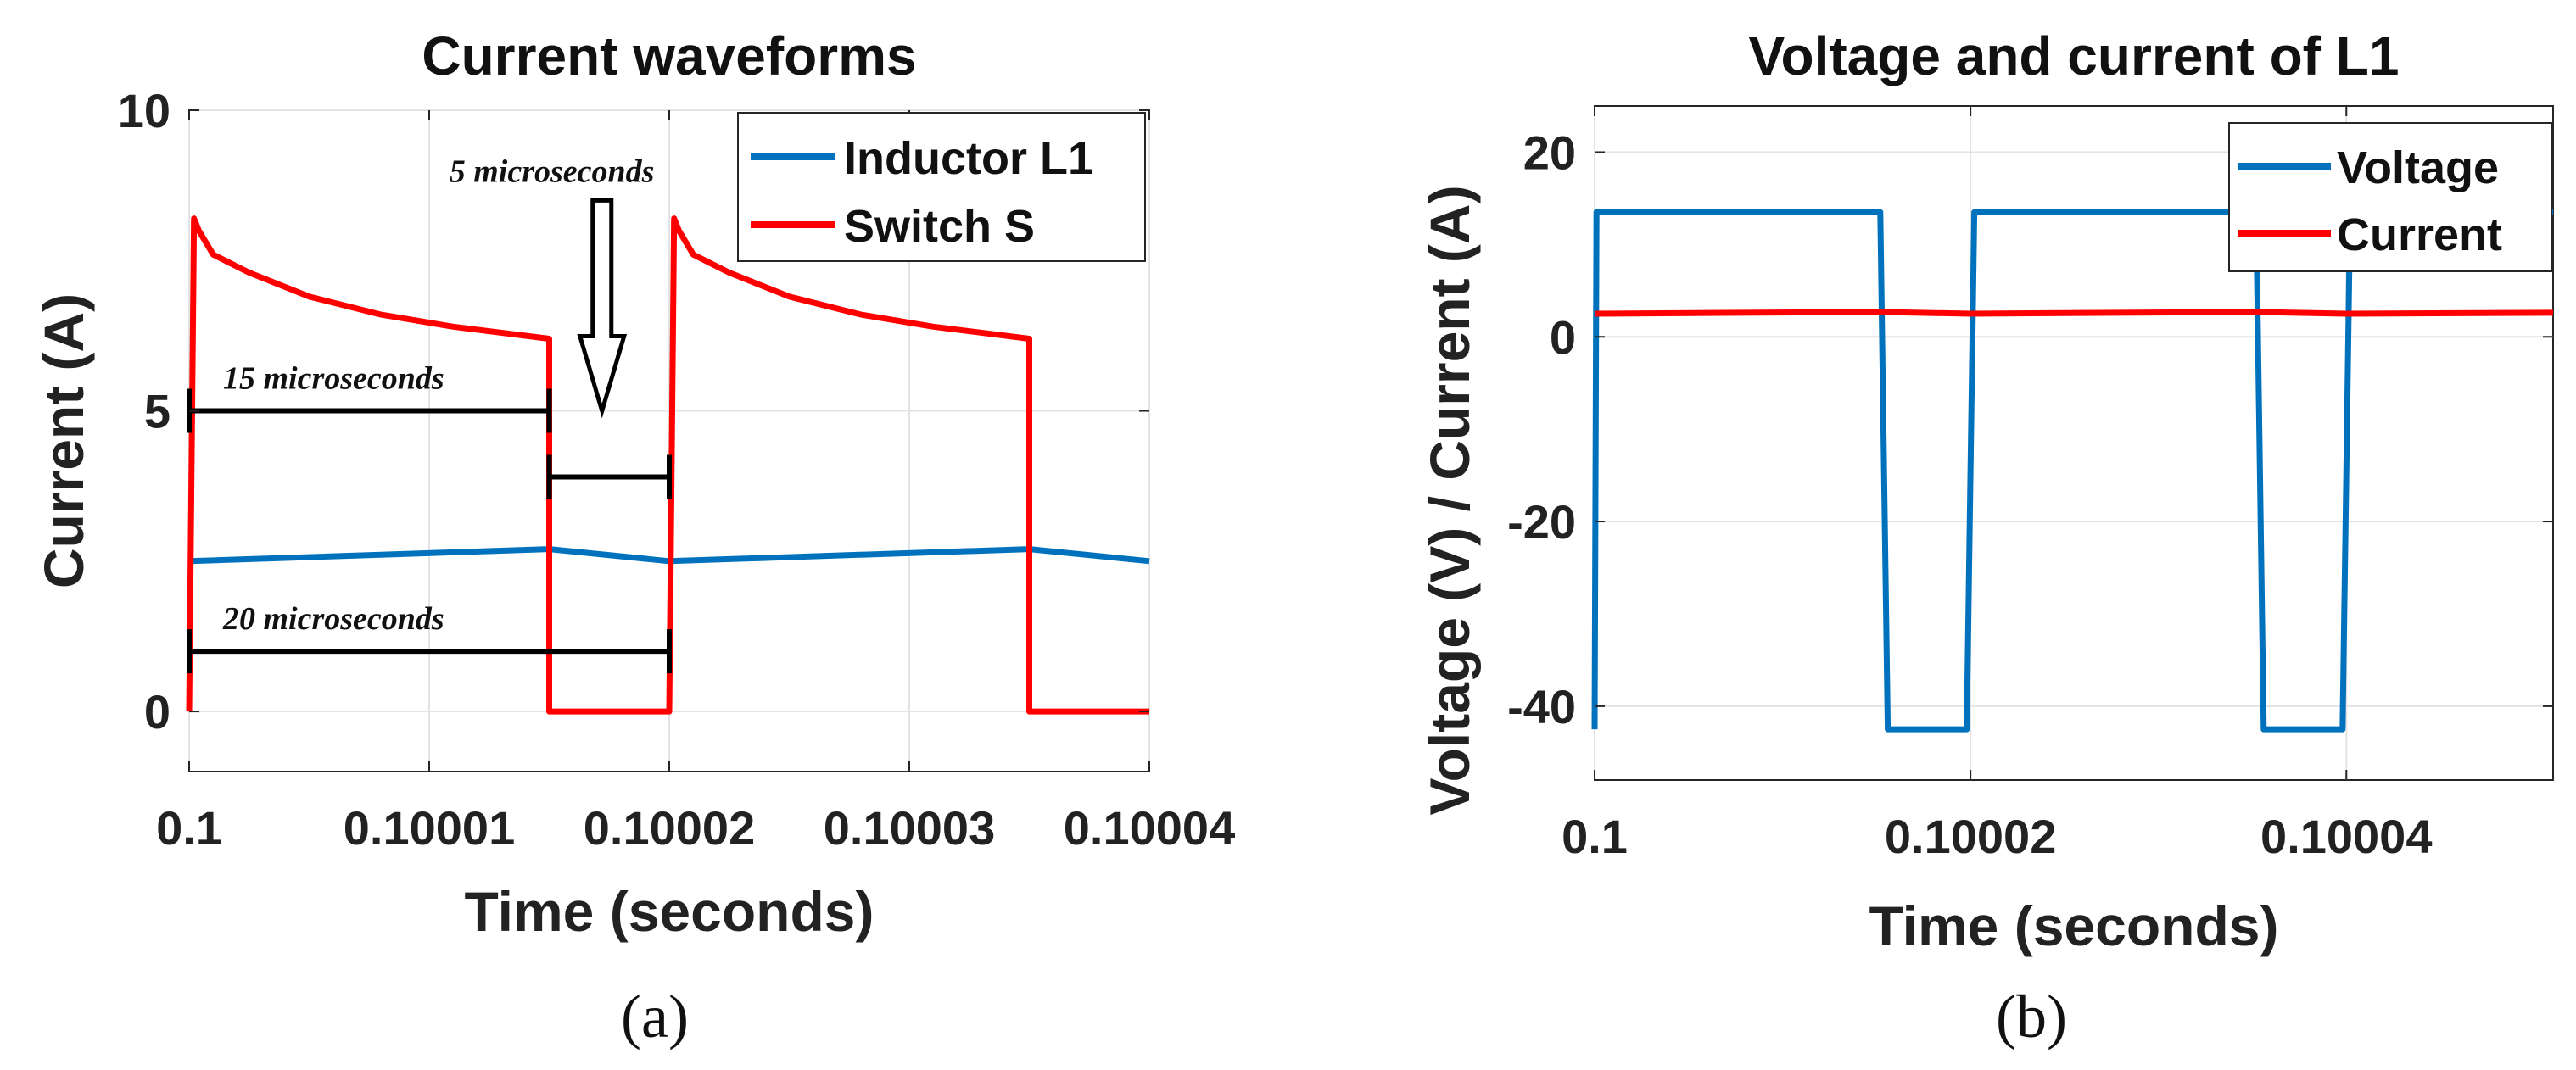 Image resolution: width=2576 pixels, height=1070 pixels. I want to click on a-y-tick-label: 5, so click(157, 411).